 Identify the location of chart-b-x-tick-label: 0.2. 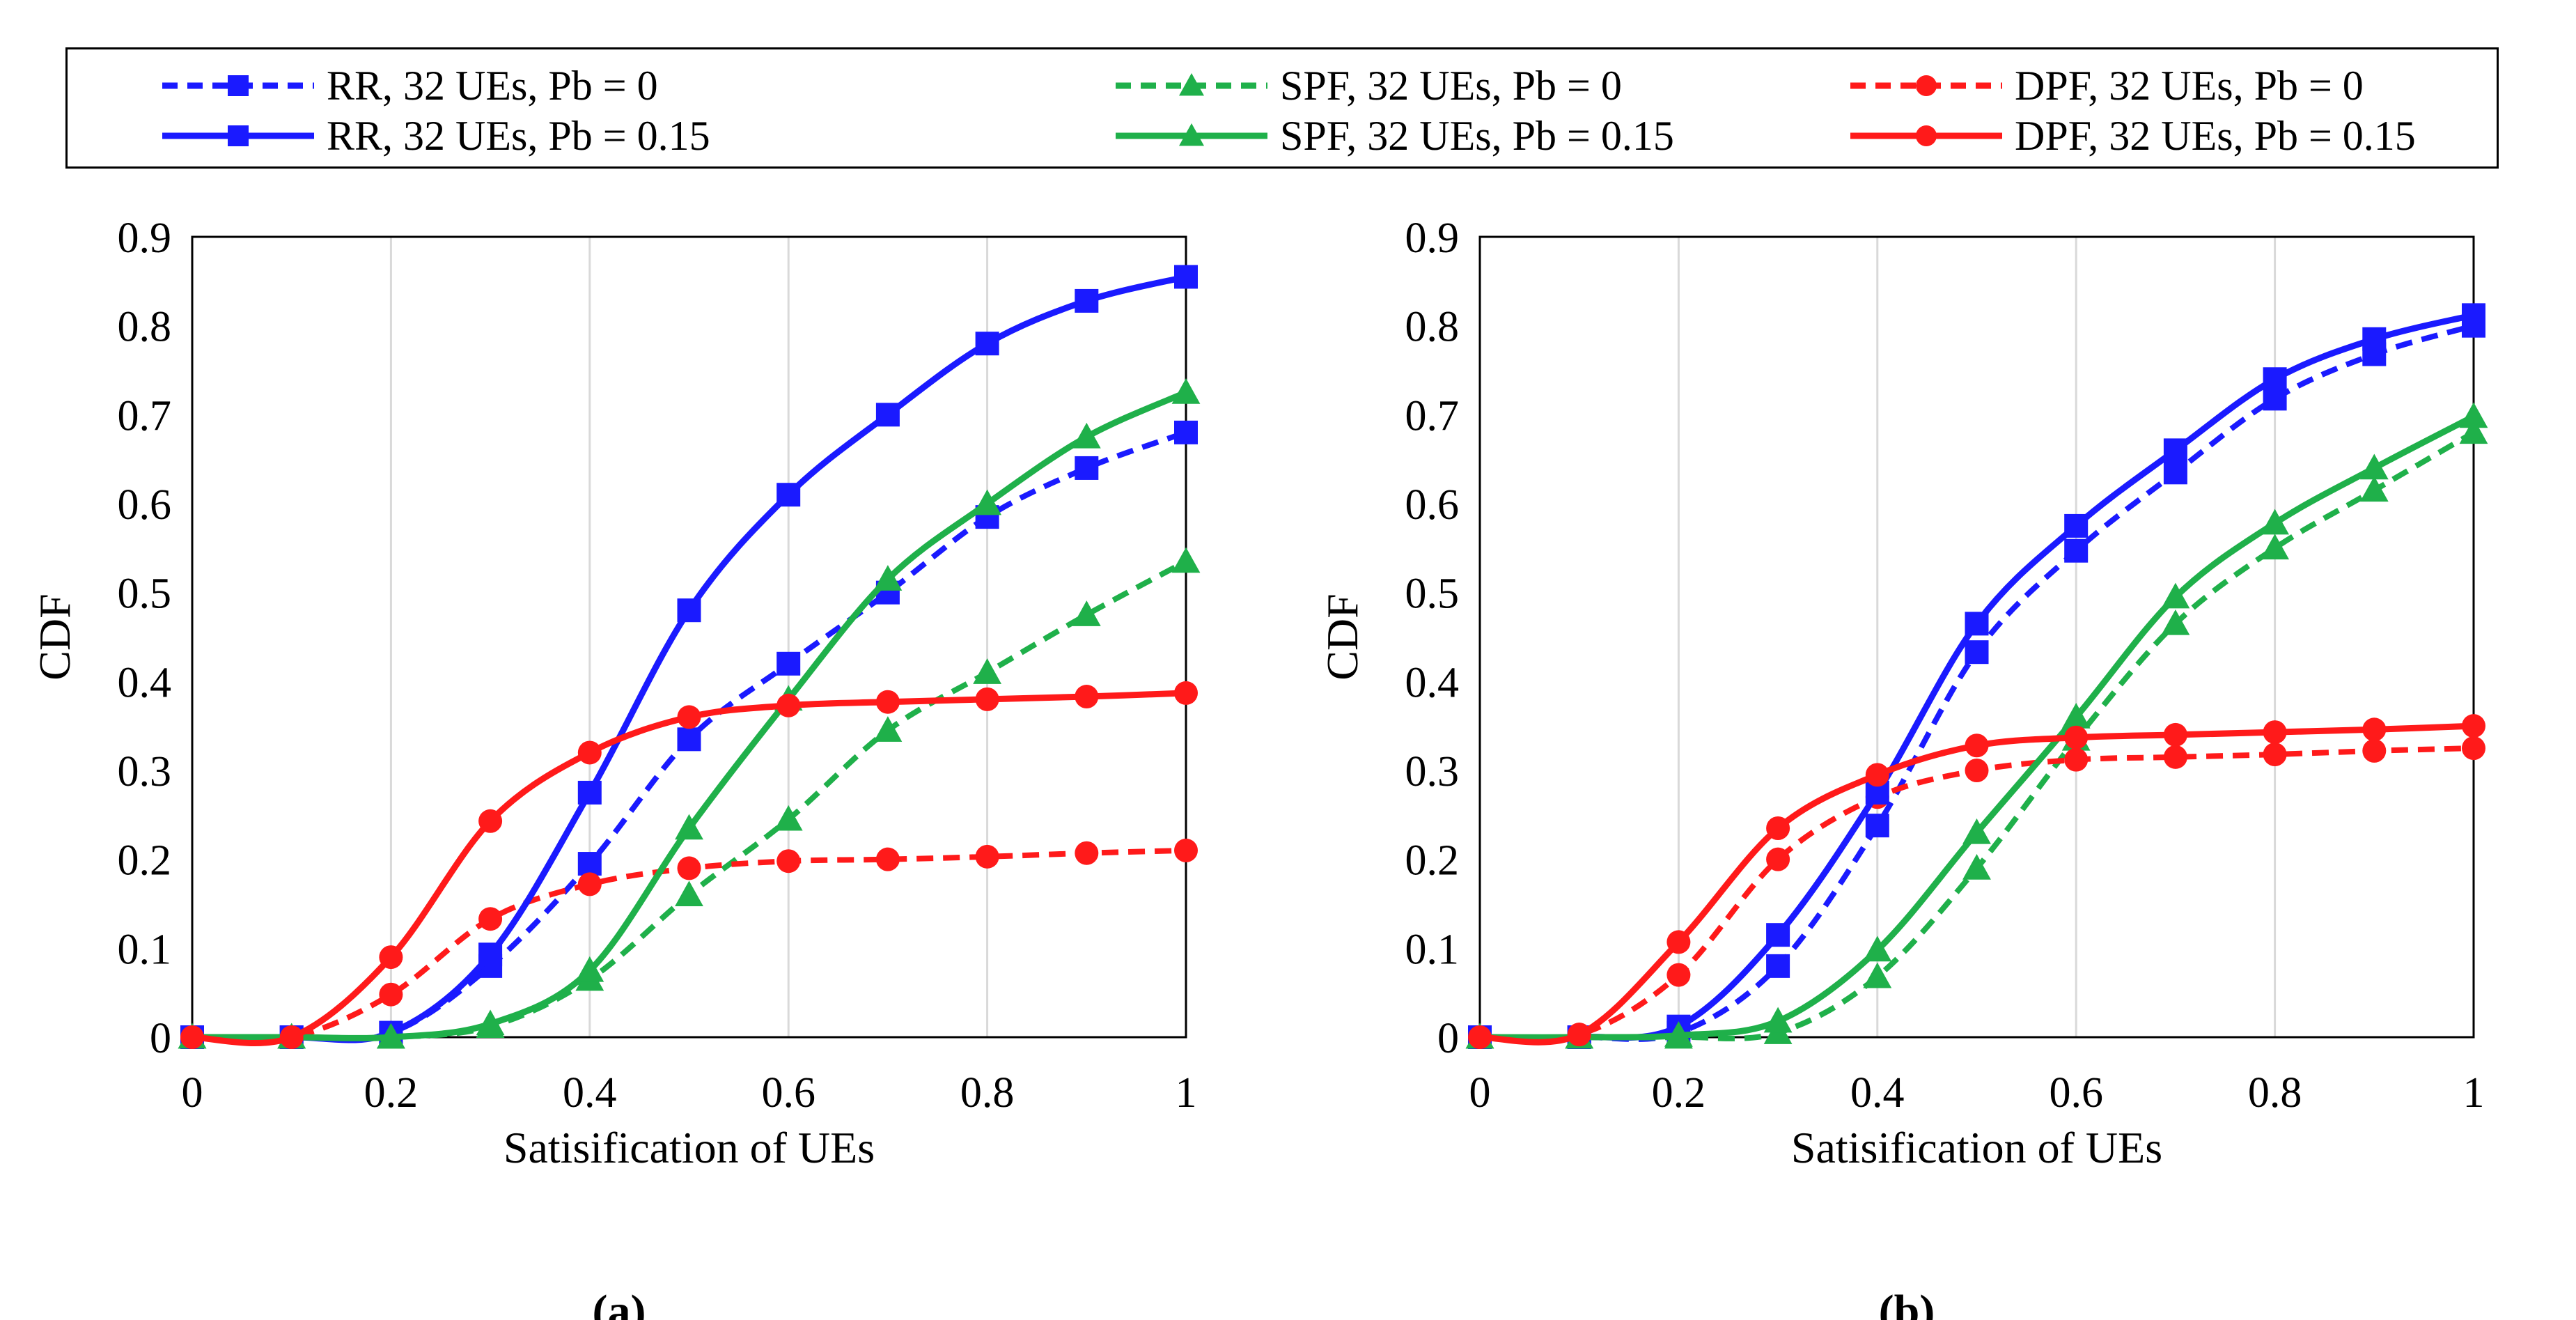
(1679, 1093).